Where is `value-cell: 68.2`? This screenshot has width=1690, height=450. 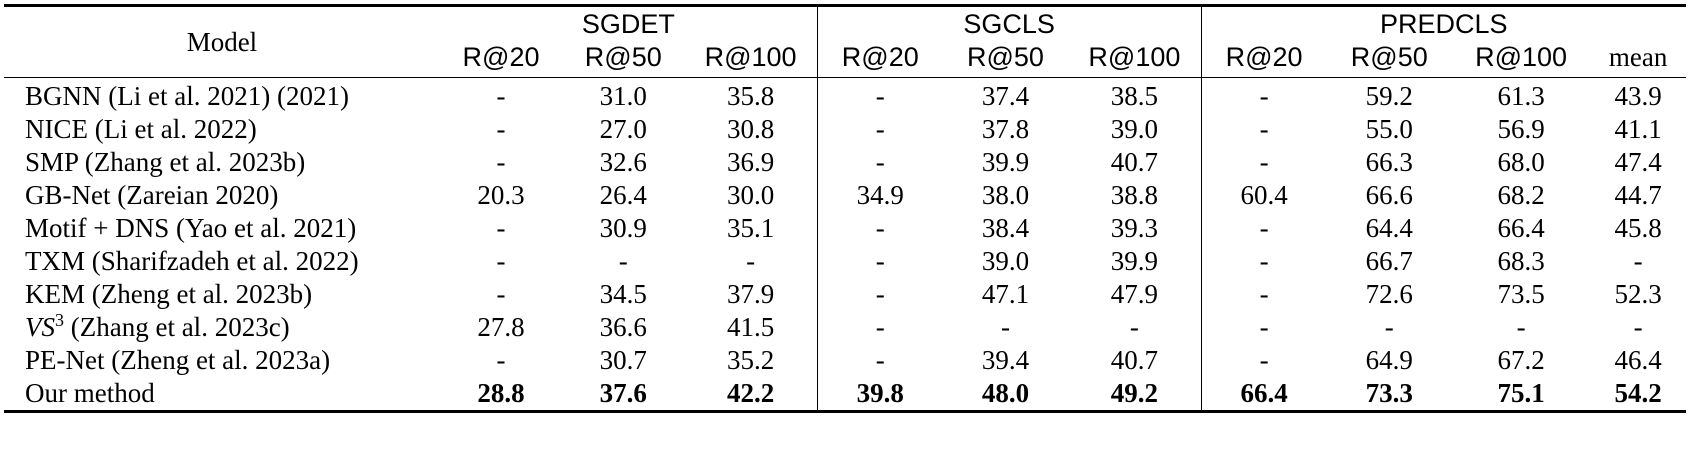 value-cell: 68.2 is located at coordinates (1521, 195).